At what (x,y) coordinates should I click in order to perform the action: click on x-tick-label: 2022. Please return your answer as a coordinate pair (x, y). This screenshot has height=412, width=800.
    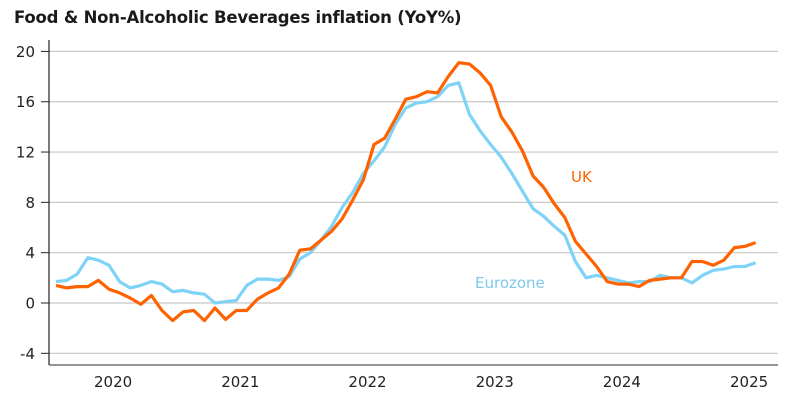
    Looking at the image, I should click on (367, 382).